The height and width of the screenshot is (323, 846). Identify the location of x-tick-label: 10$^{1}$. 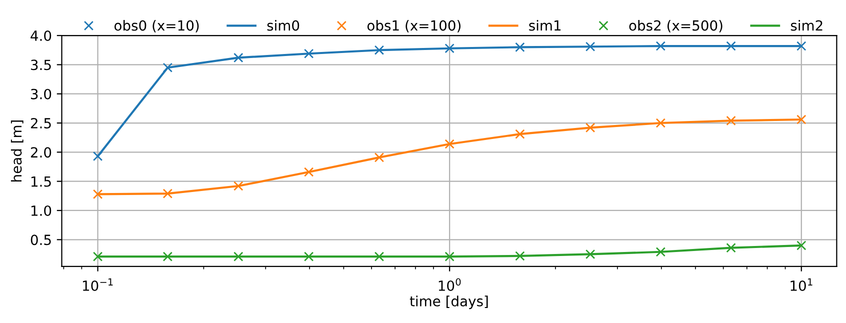
(801, 284).